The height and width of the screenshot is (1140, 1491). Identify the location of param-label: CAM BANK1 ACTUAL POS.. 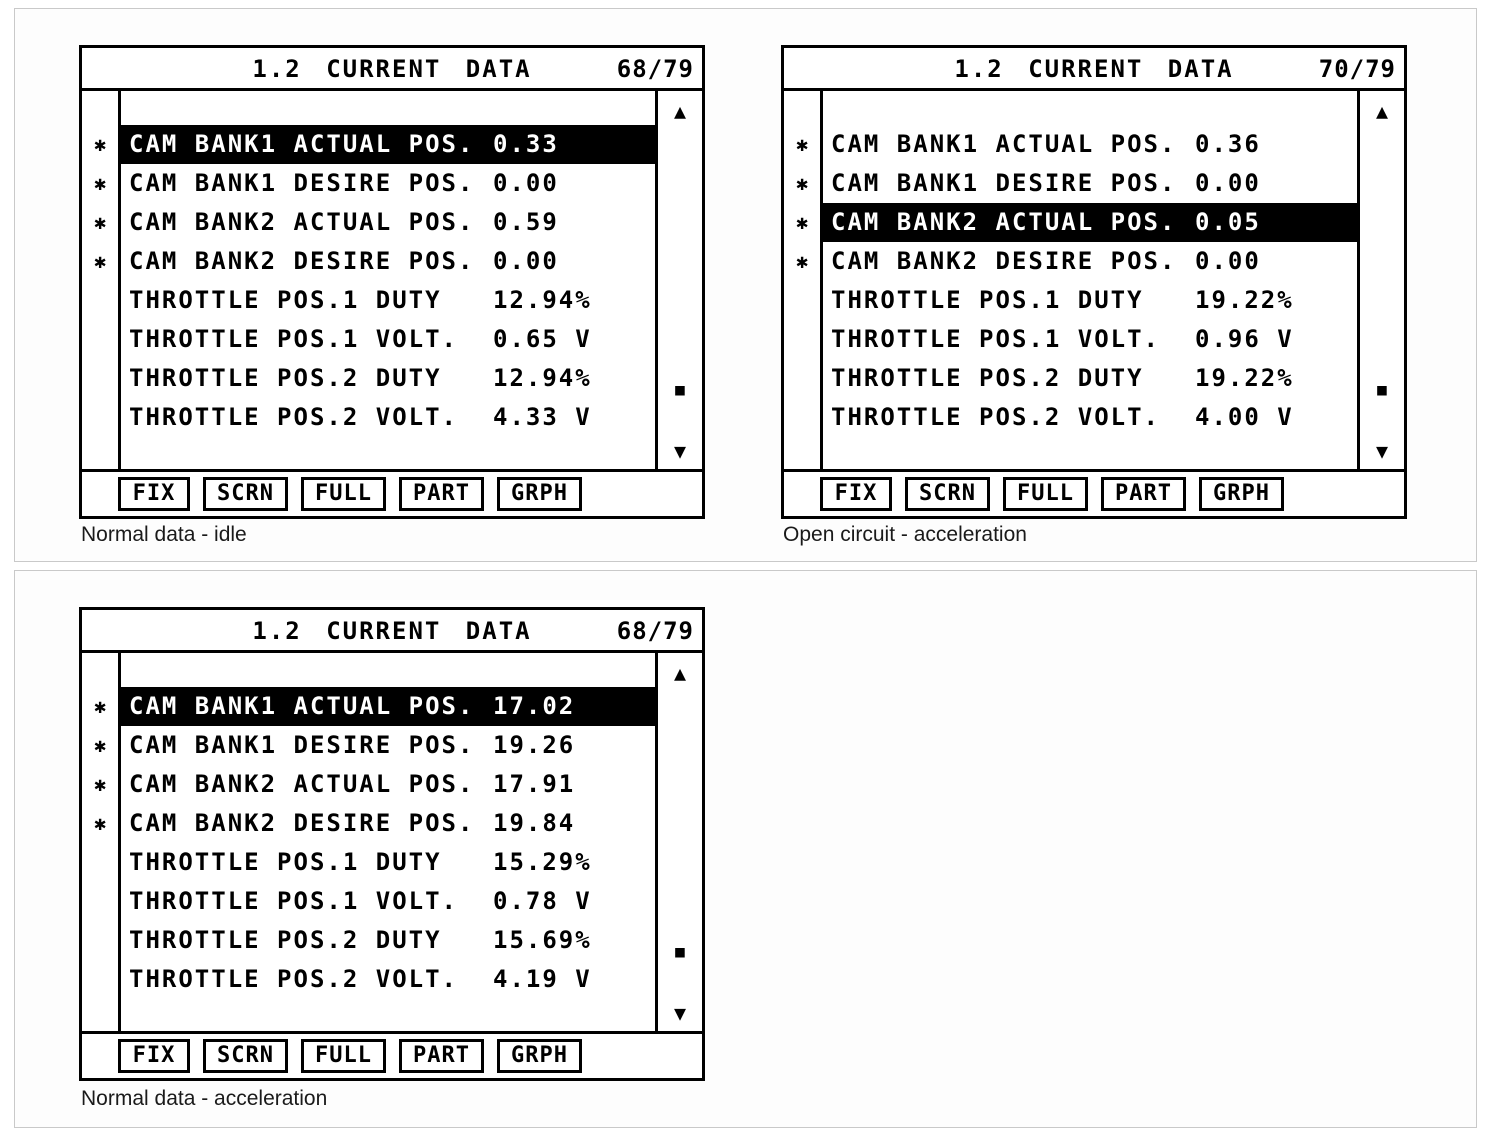
(302, 706).